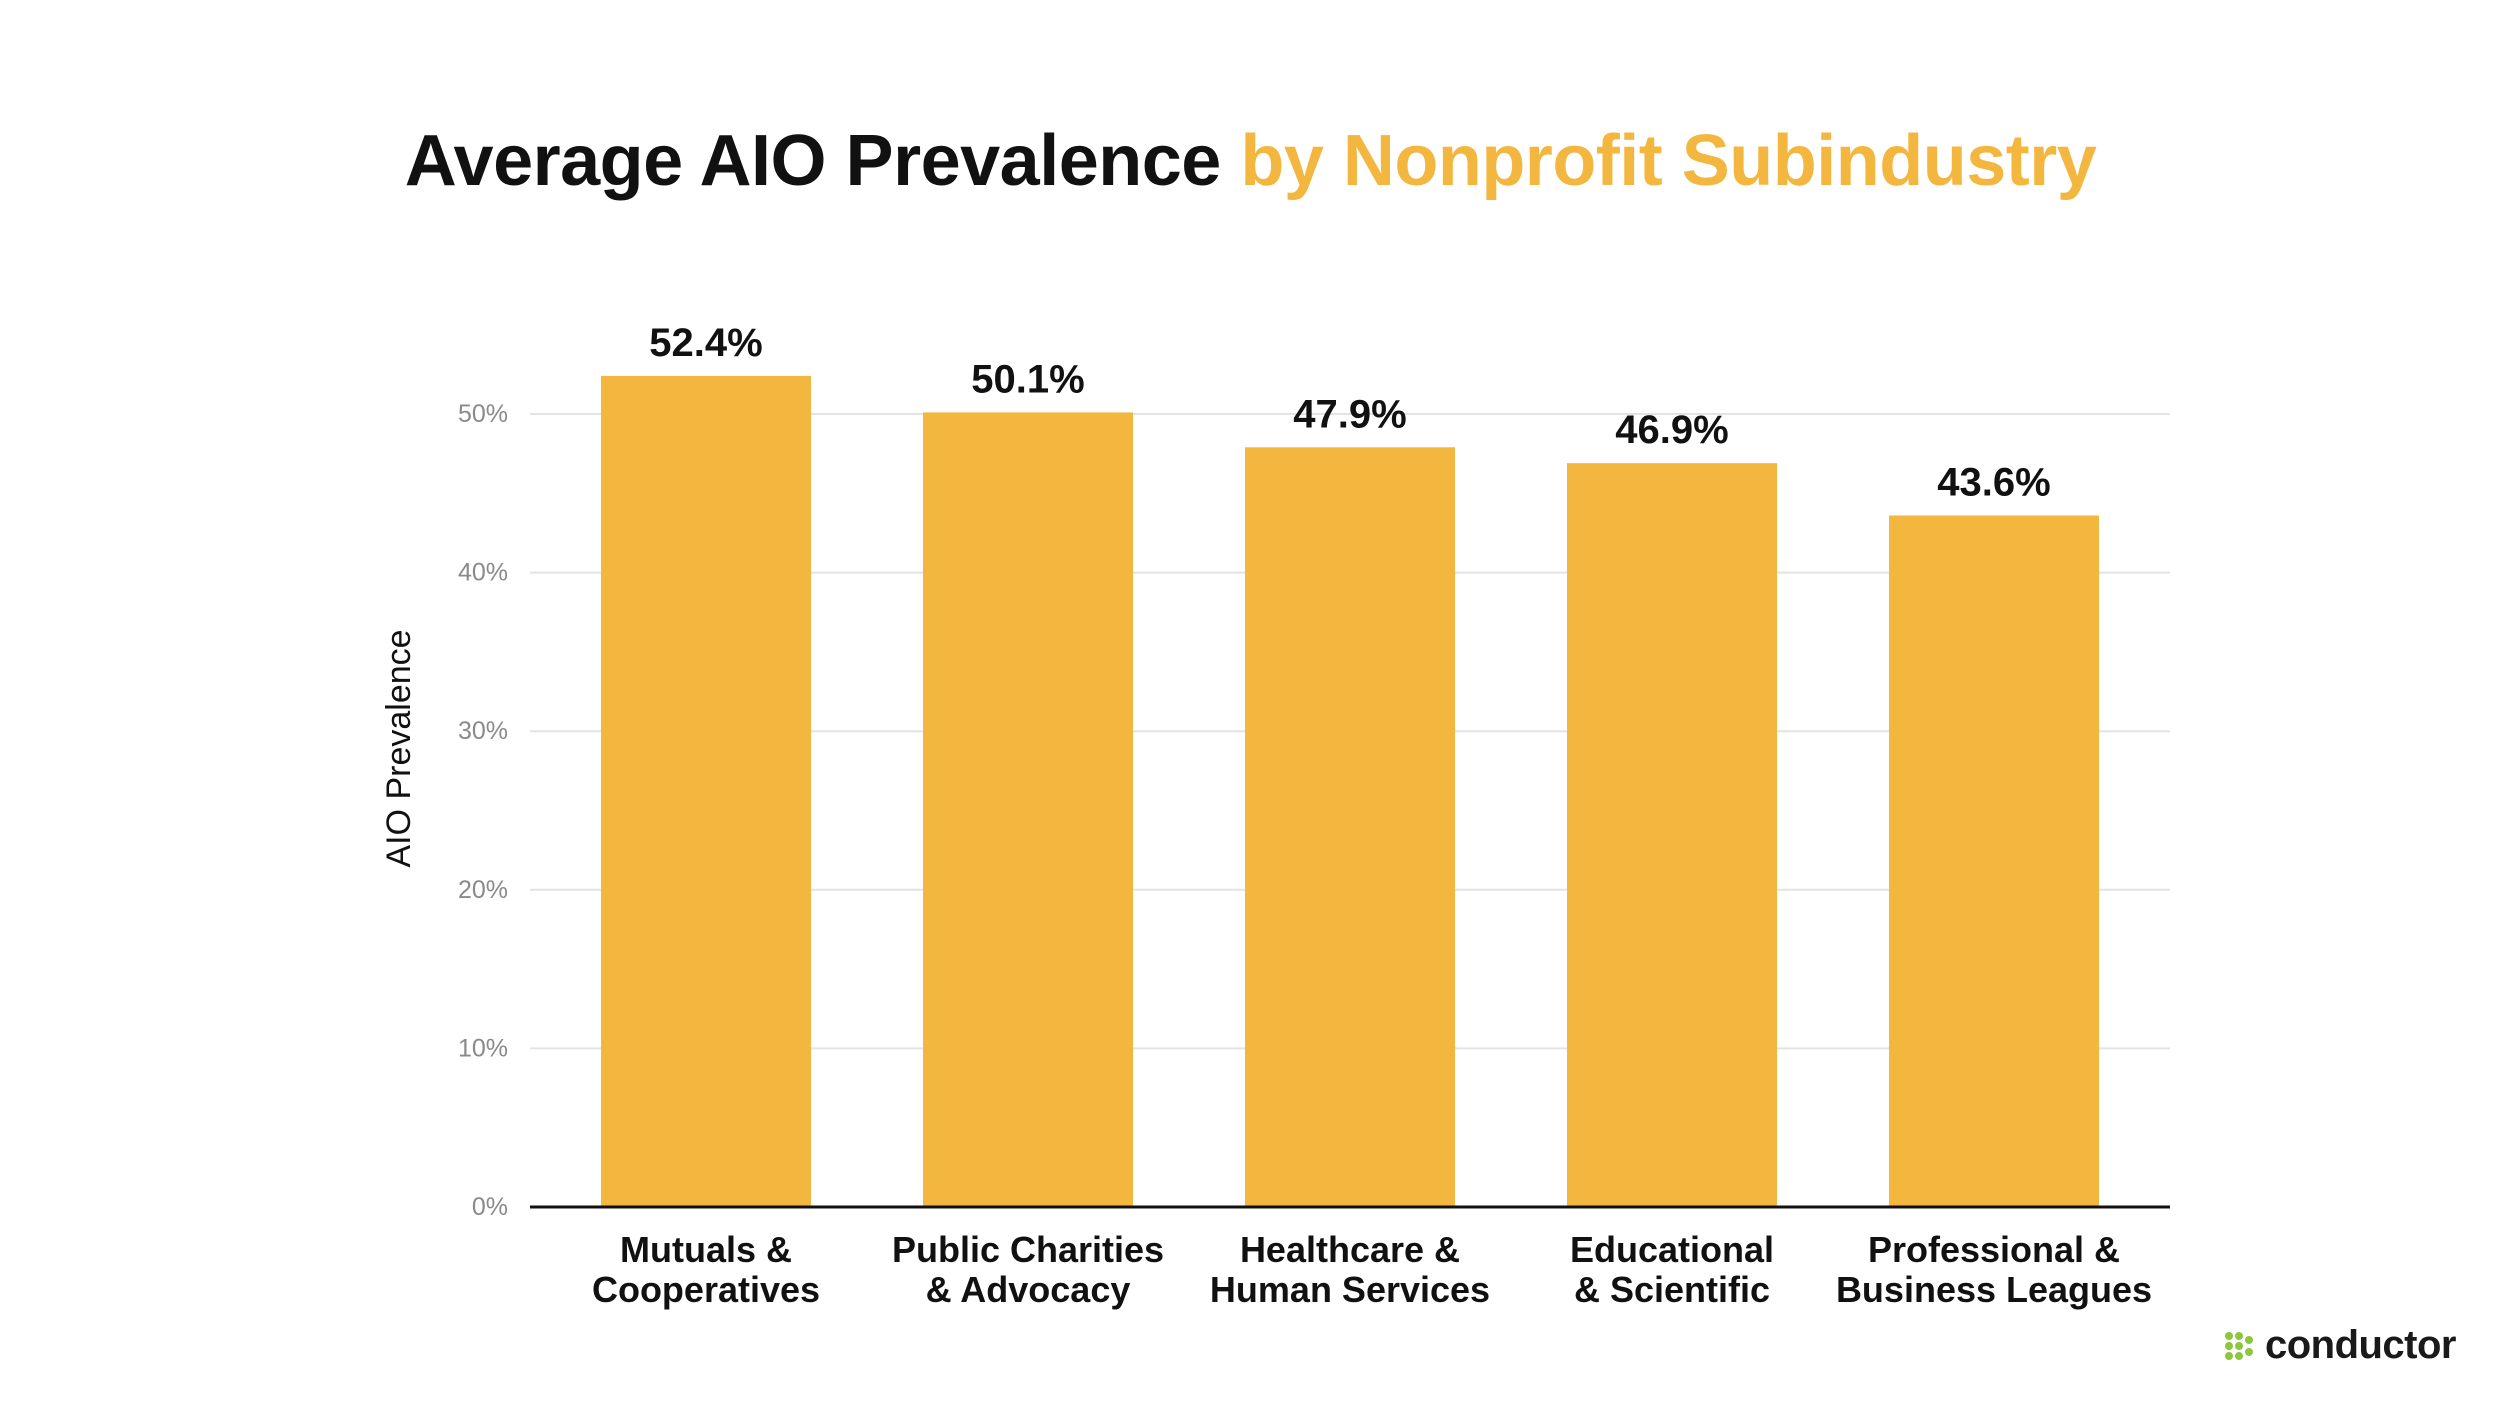 This screenshot has height=1423, width=2501. What do you see at coordinates (1350, 1249) in the screenshot?
I see `x-category-label-line: Healthcare &` at bounding box center [1350, 1249].